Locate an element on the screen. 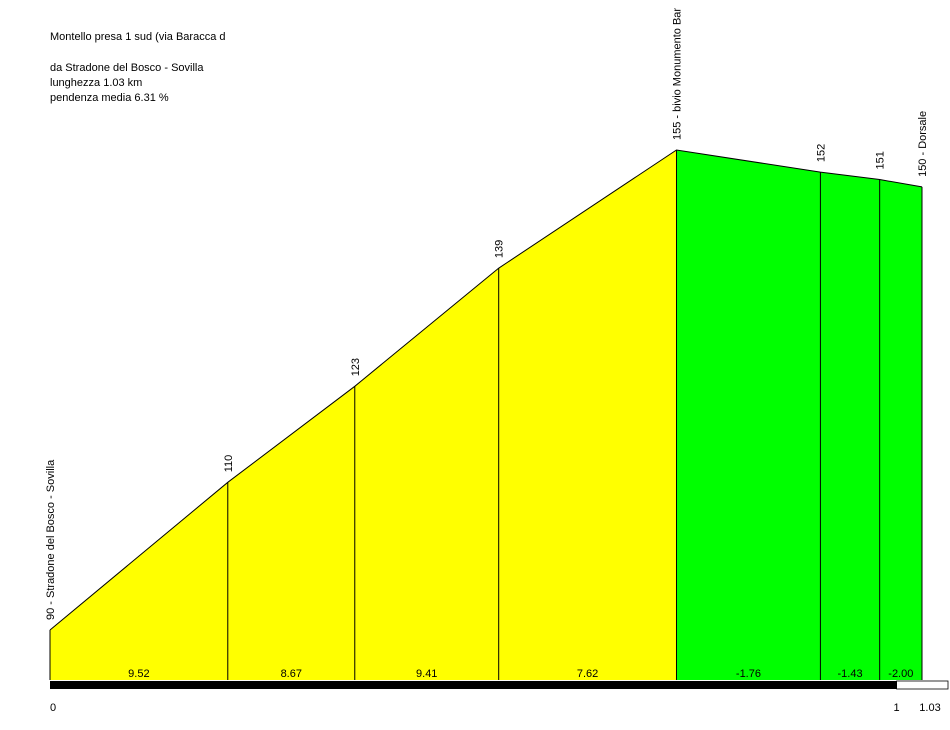  point-label: 123 is located at coordinates (356, 367).